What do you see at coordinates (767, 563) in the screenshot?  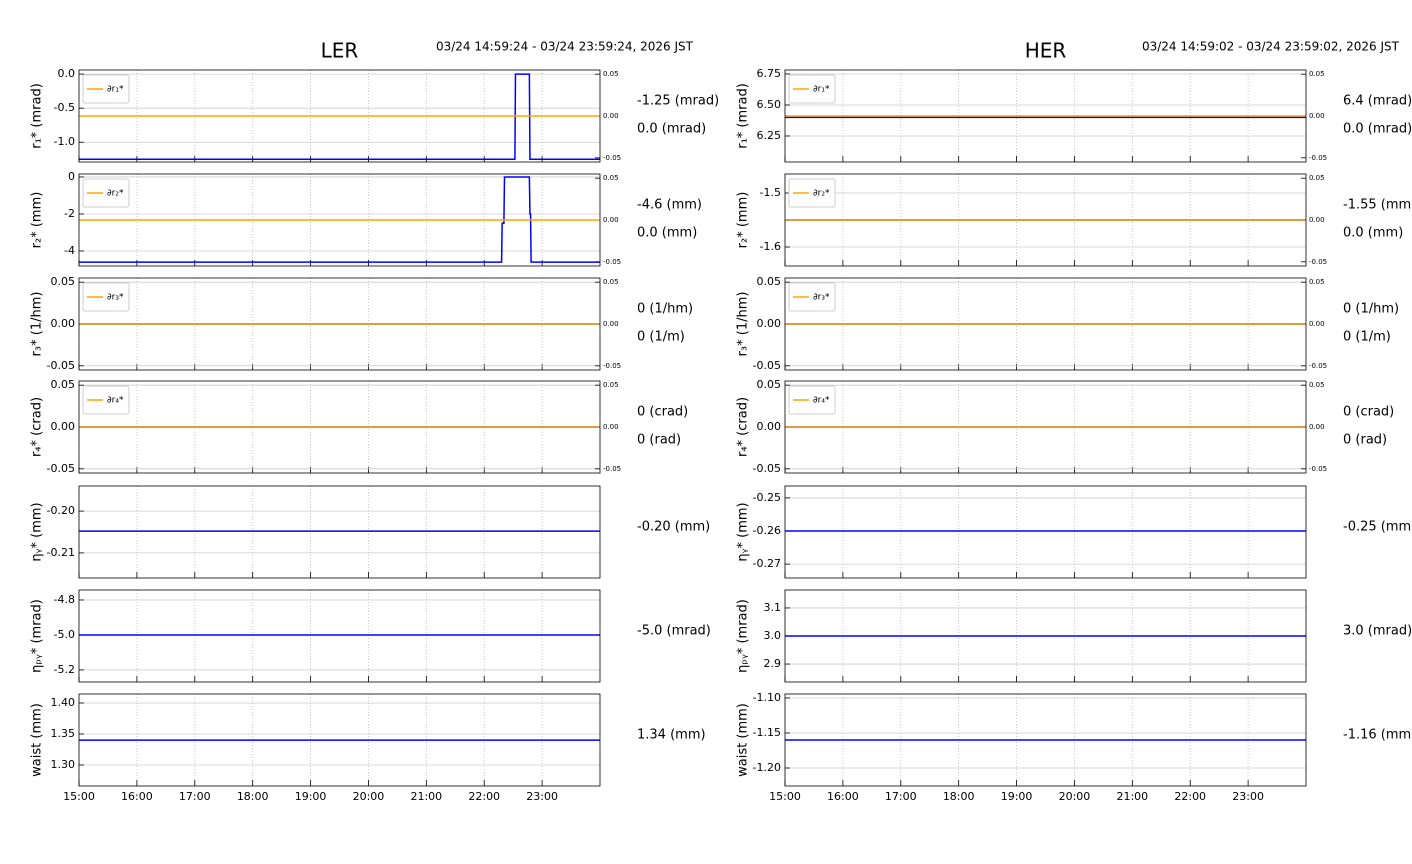 I see `y-tick-label: -0.27` at bounding box center [767, 563].